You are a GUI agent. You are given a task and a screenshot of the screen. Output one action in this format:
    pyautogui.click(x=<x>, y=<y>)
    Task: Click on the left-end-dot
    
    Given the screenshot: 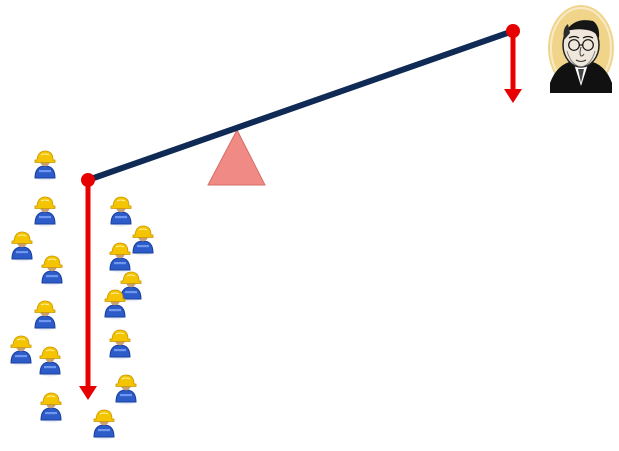 What is the action you would take?
    pyautogui.click(x=88, y=180)
    